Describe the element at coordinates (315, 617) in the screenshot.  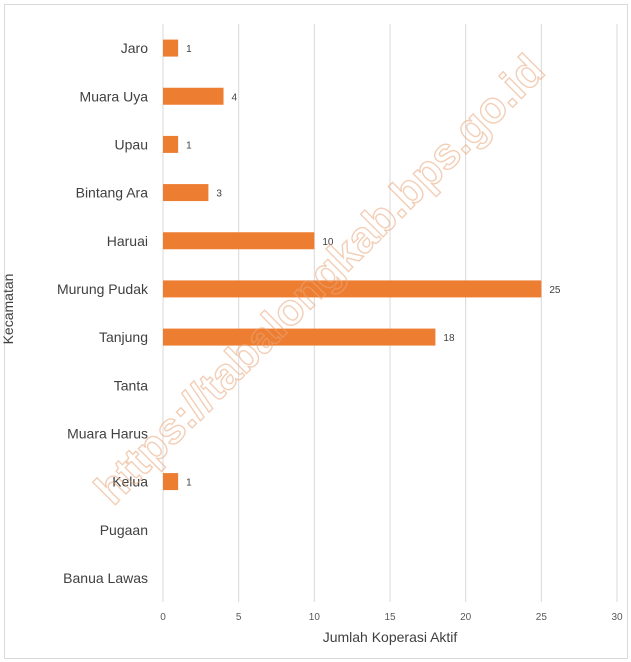
I see `x-tick-label: 10` at that location.